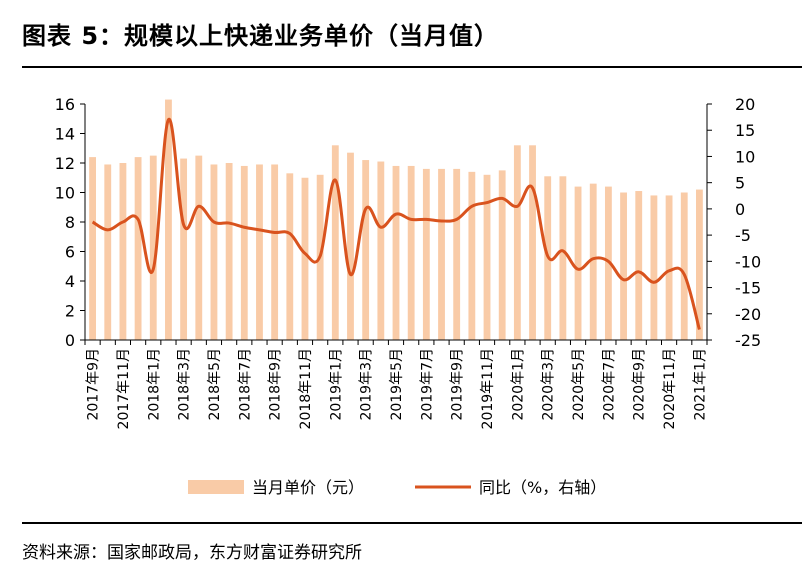 The height and width of the screenshot is (588, 810). What do you see at coordinates (124, 388) in the screenshot?
I see `x-tick-label: 2017年11月` at bounding box center [124, 388].